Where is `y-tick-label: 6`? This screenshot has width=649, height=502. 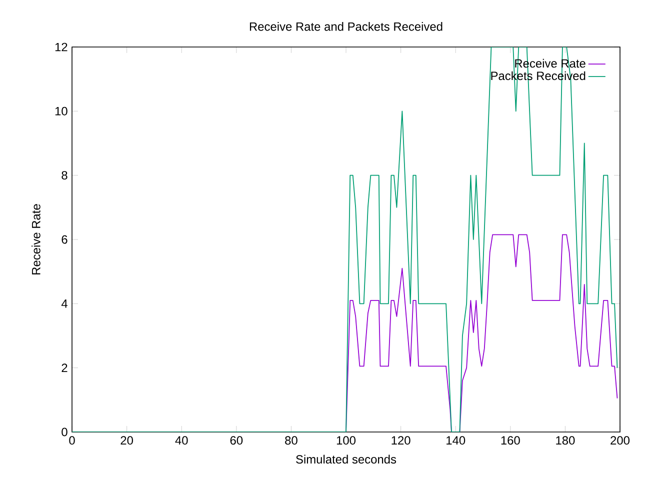
y-tick-label: 6 is located at coordinates (65, 239).